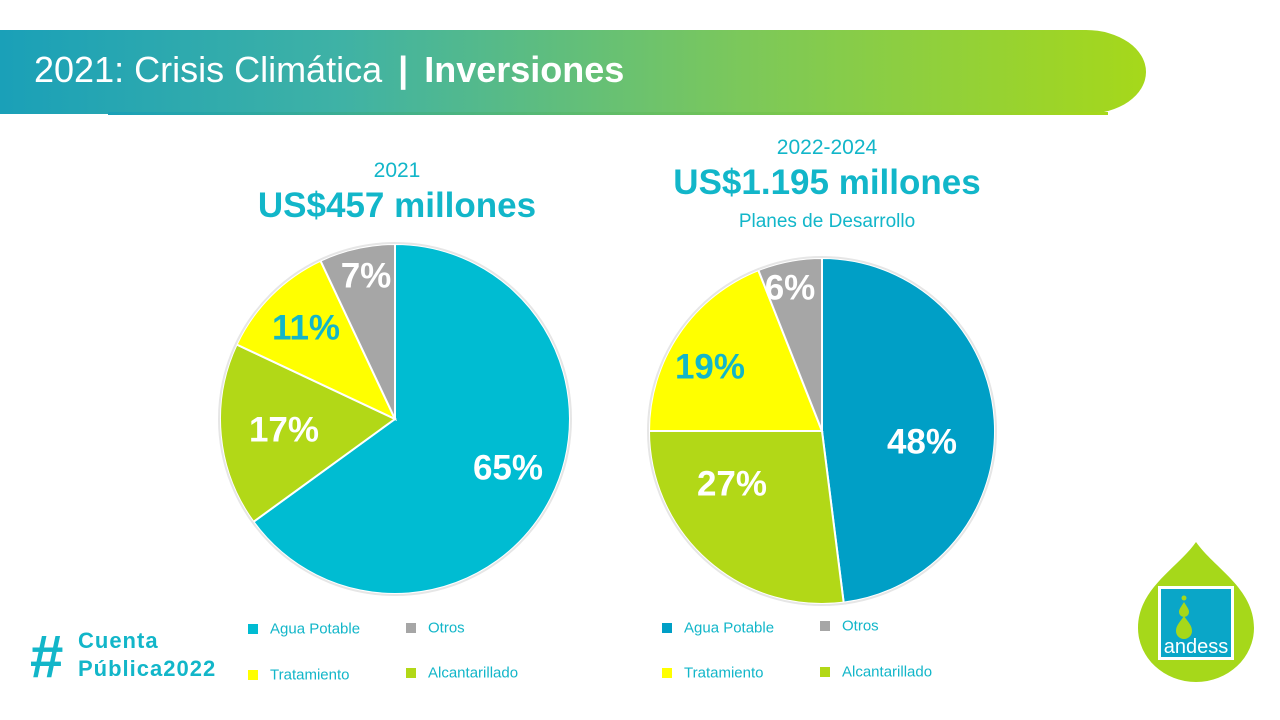  What do you see at coordinates (208, 69) in the screenshot?
I see `title-light: 2021: Crisis Climática` at bounding box center [208, 69].